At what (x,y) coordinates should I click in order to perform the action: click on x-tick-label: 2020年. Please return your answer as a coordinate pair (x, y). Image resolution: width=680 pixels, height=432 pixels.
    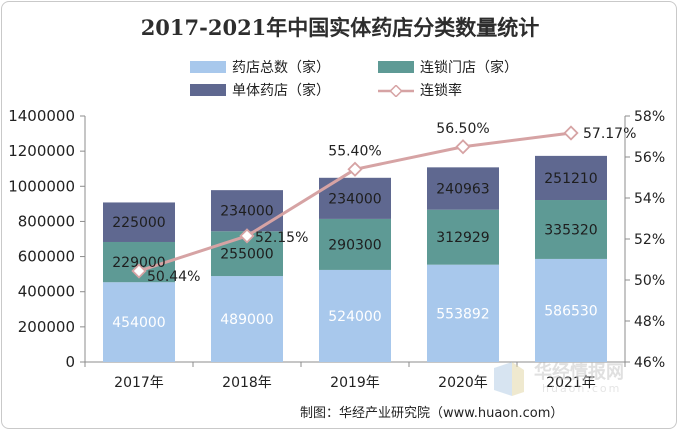
    Looking at the image, I should click on (463, 383).